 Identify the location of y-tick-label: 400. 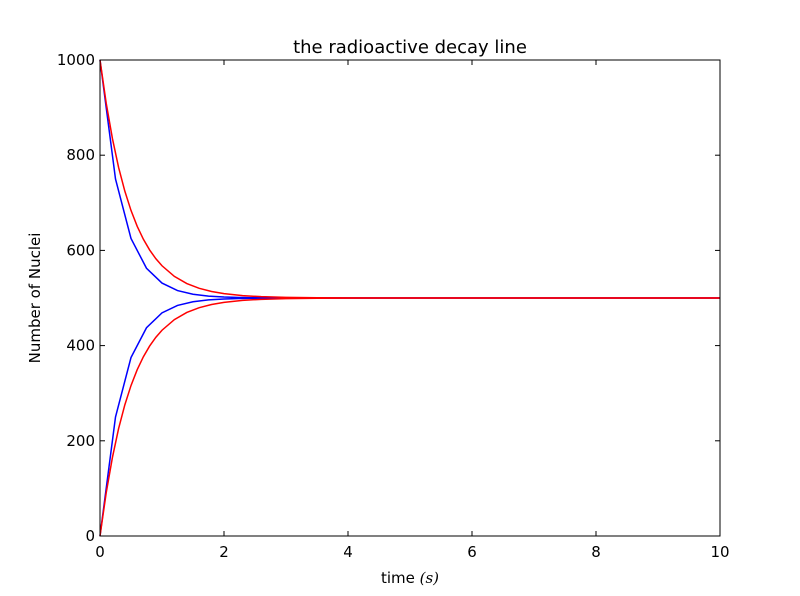
(80, 346).